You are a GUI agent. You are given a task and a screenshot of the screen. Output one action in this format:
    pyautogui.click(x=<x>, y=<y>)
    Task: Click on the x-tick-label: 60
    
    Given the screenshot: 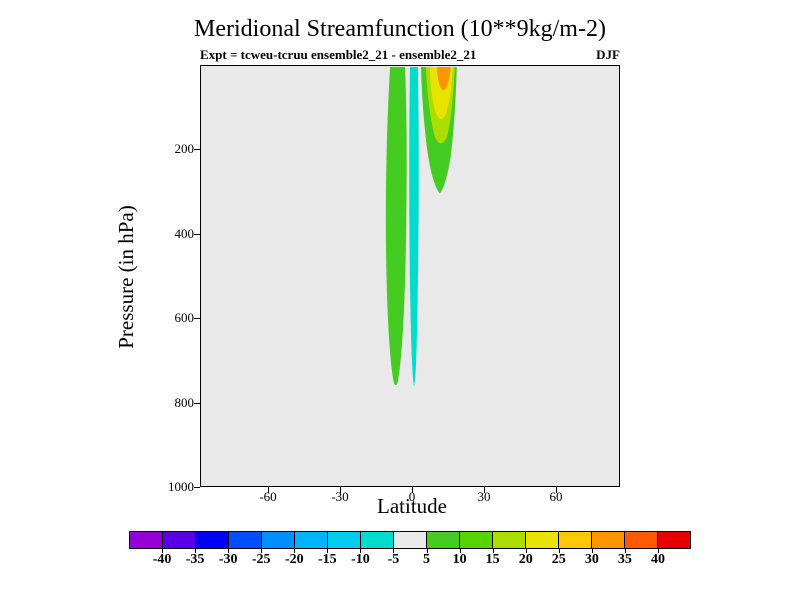 What is the action you would take?
    pyautogui.click(x=556, y=496)
    